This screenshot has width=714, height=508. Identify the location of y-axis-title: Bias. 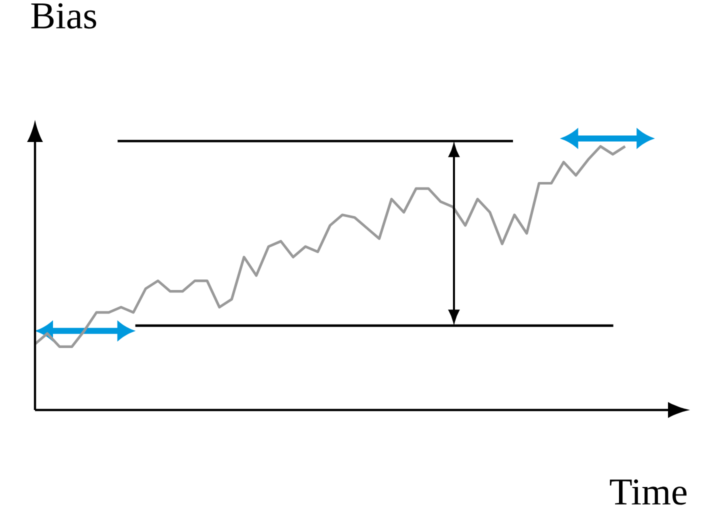
(63, 16).